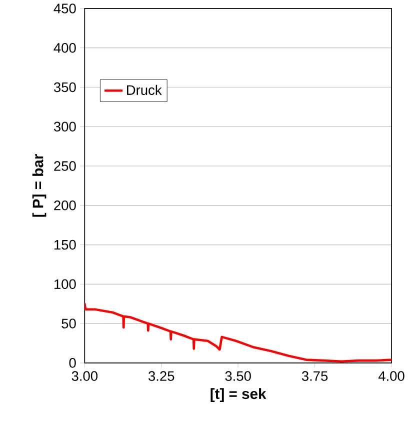 The width and height of the screenshot is (408, 437). What do you see at coordinates (315, 376) in the screenshot?
I see `x-tick-label: 3.75` at bounding box center [315, 376].